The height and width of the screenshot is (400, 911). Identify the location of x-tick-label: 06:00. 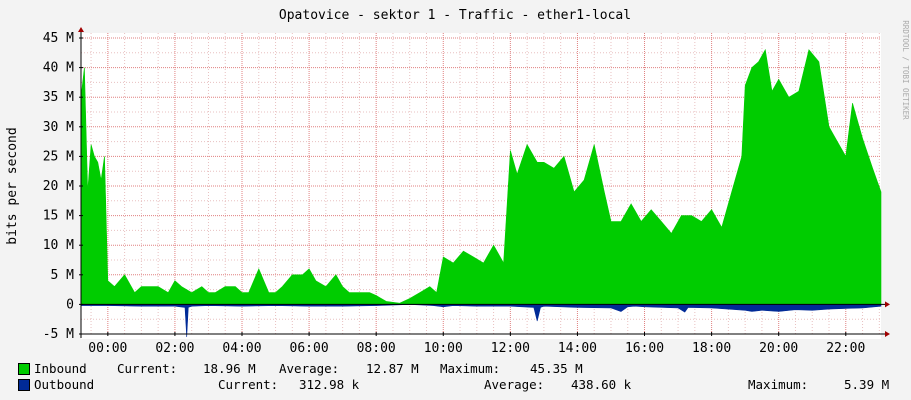
(309, 348).